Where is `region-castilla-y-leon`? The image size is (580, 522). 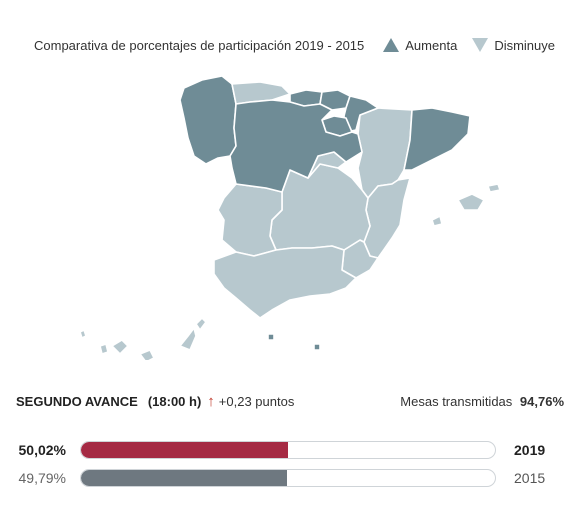 region-castilla-y-leon is located at coordinates (296, 146).